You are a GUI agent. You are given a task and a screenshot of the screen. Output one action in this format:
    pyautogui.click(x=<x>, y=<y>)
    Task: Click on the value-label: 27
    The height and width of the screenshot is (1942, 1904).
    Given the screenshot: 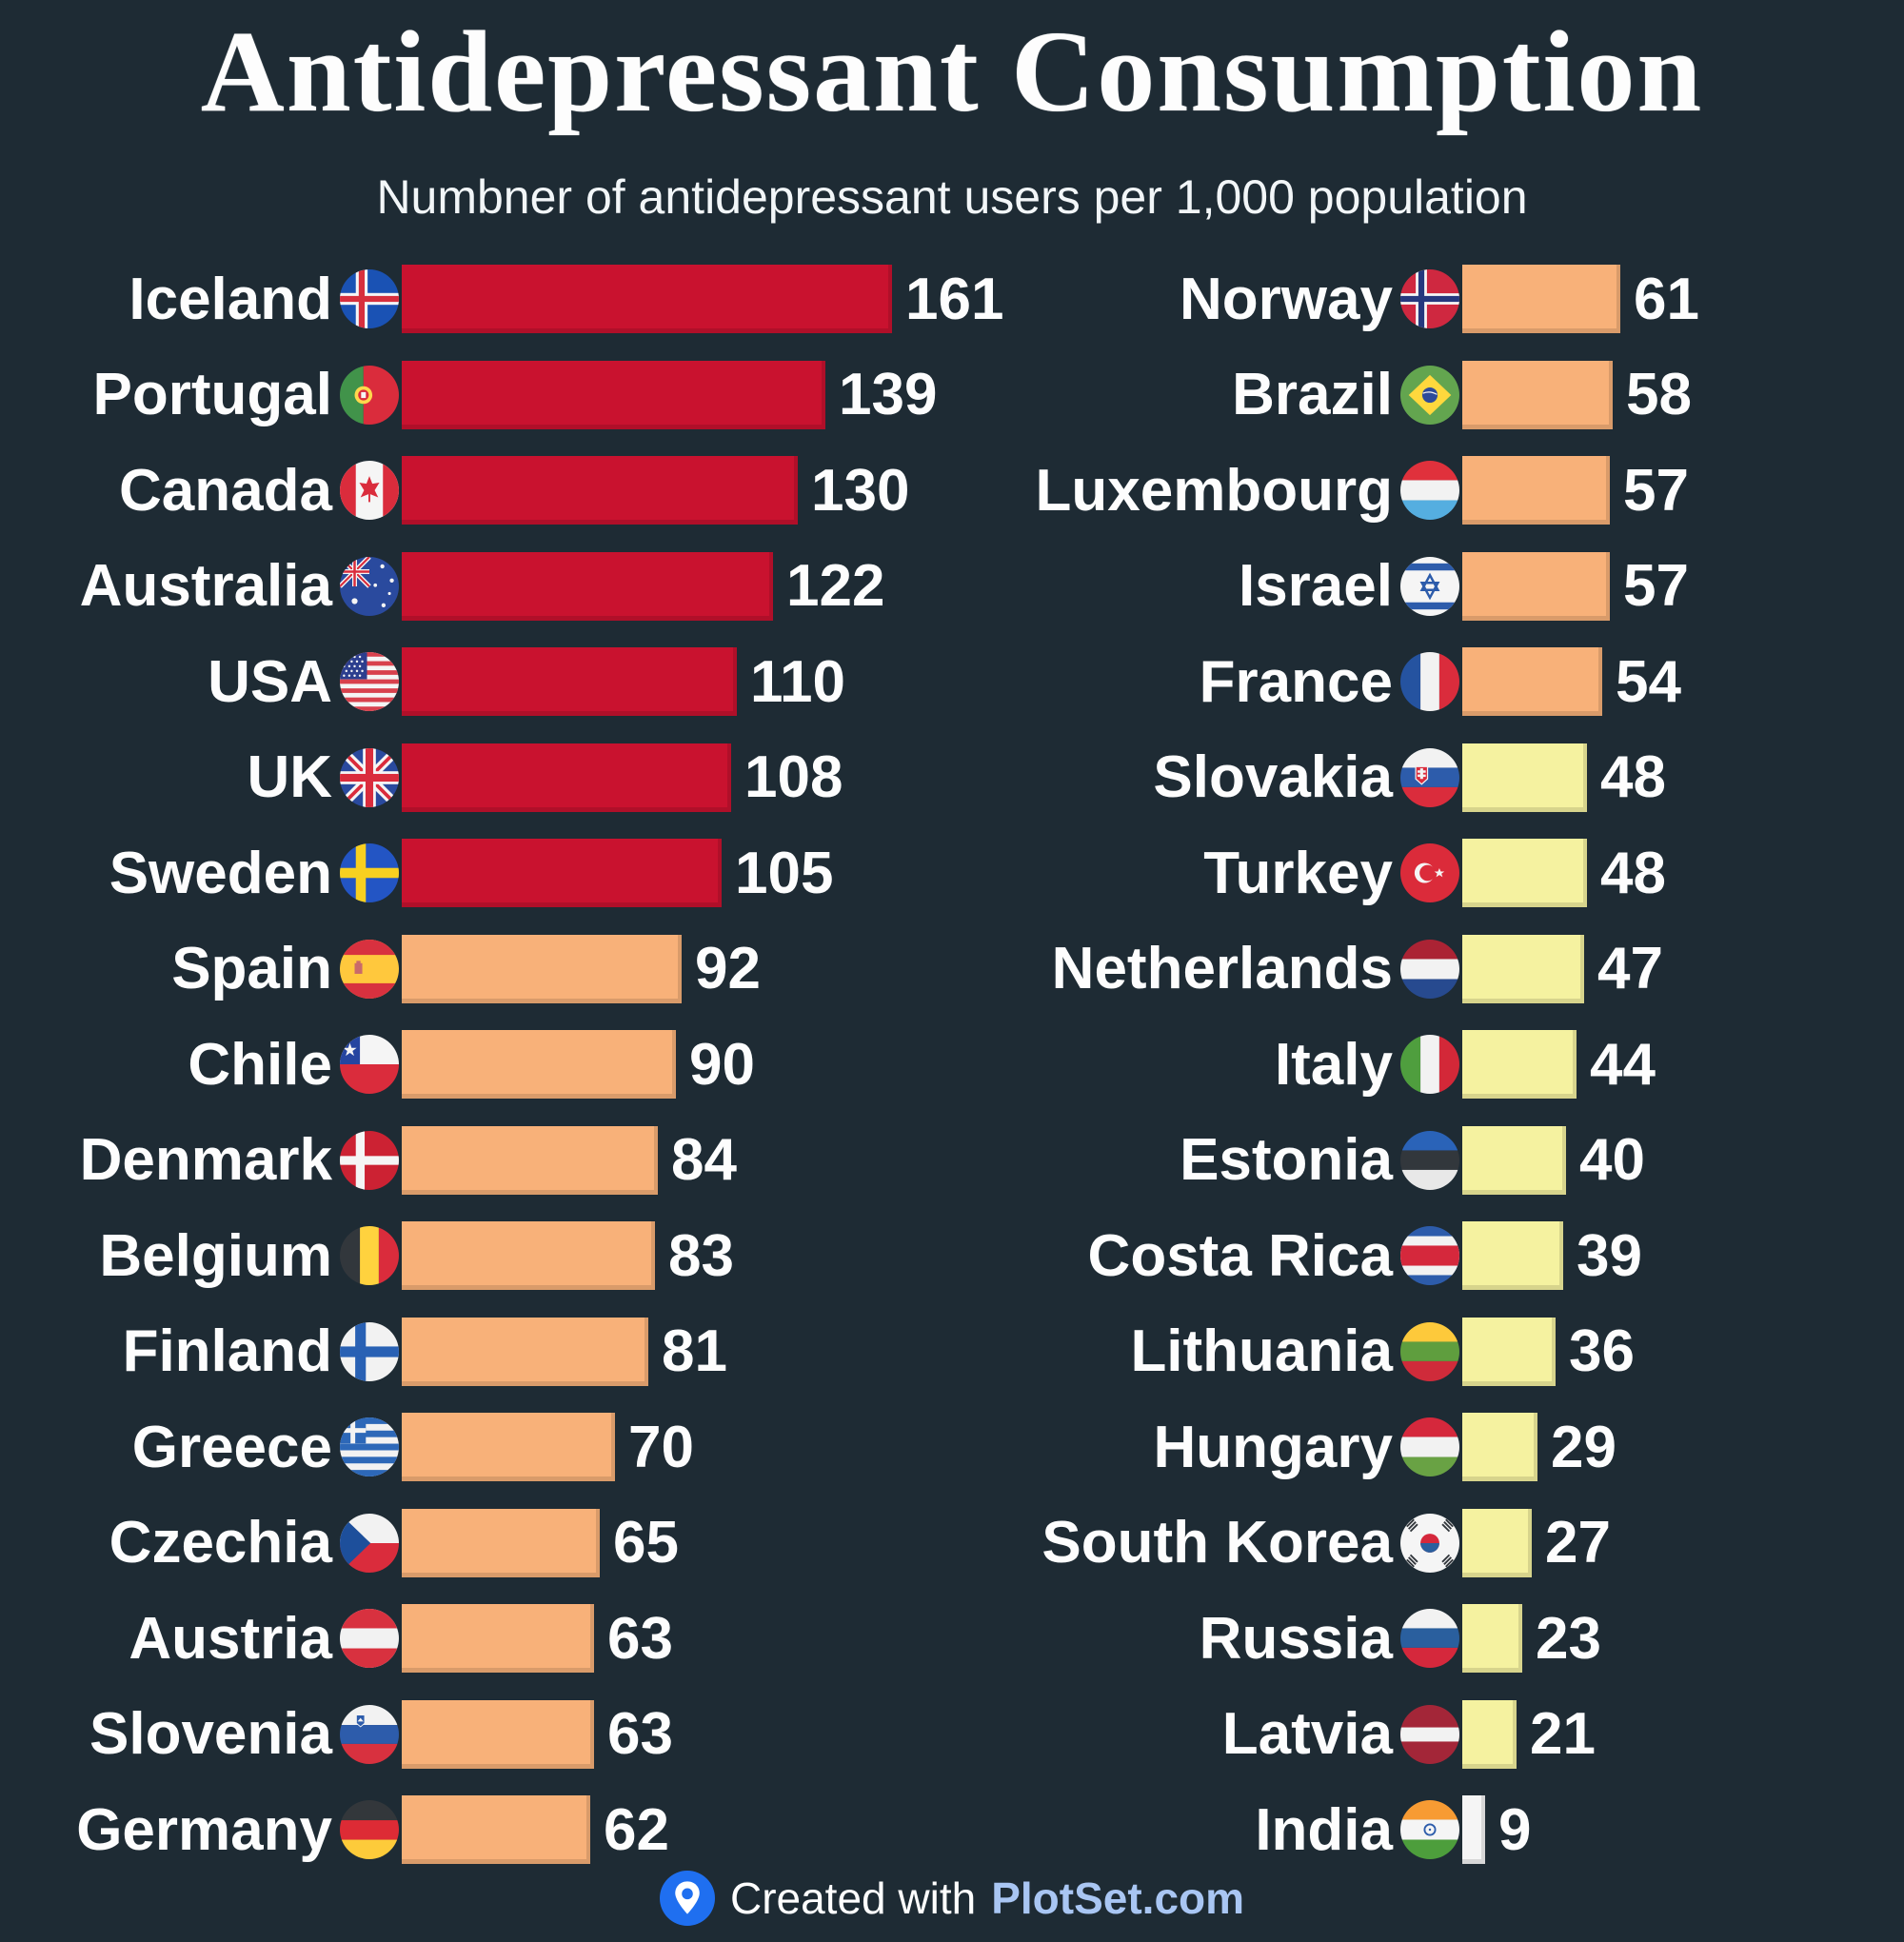 What is the action you would take?
    pyautogui.click(x=1578, y=1543)
    